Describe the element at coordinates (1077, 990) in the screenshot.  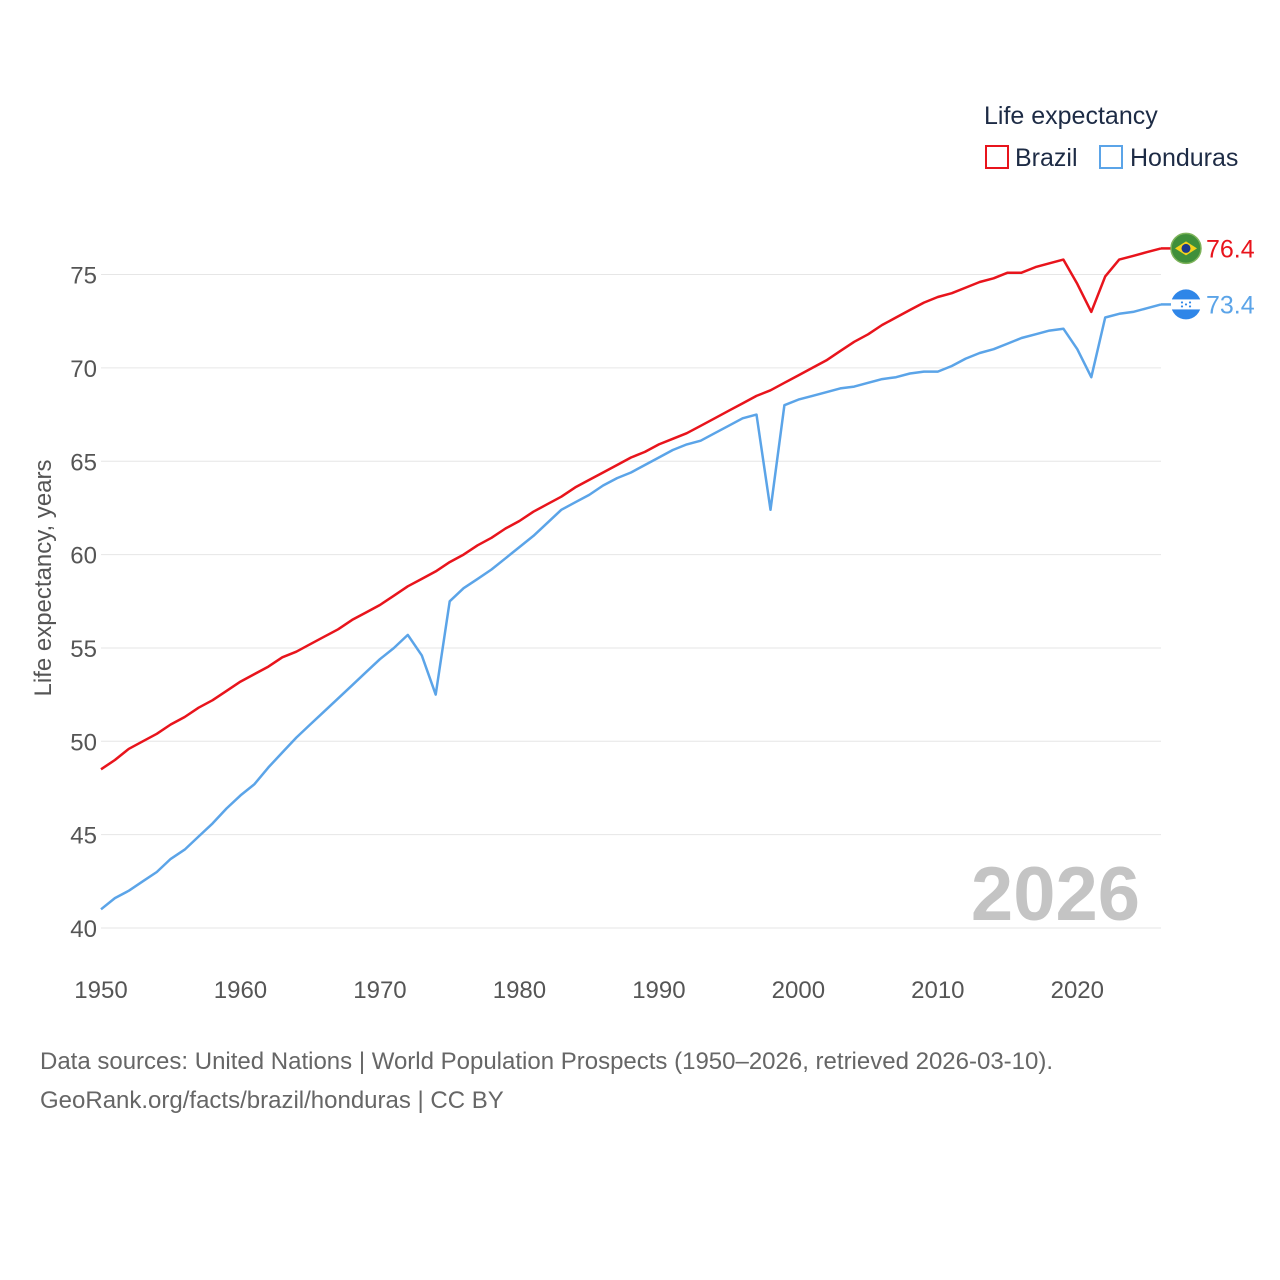
I see `x-tick-label-2020: 2020` at that location.